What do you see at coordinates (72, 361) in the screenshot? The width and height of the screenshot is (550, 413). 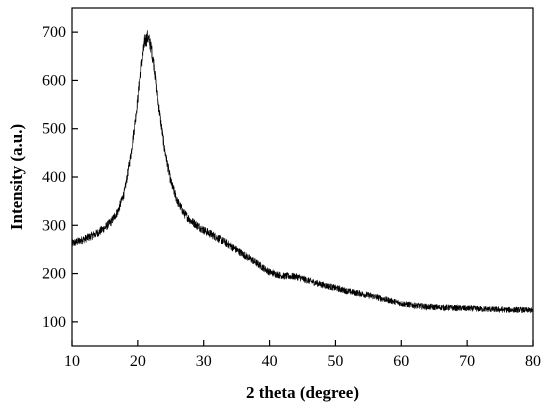 I see `x-tick-label: 10` at bounding box center [72, 361].